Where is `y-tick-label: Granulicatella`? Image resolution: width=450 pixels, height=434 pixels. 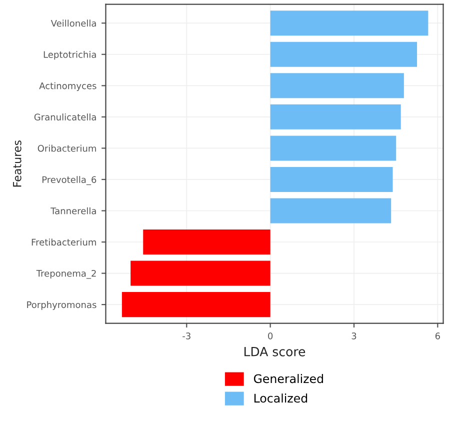 y-tick-label: Granulicatella is located at coordinates (65, 116).